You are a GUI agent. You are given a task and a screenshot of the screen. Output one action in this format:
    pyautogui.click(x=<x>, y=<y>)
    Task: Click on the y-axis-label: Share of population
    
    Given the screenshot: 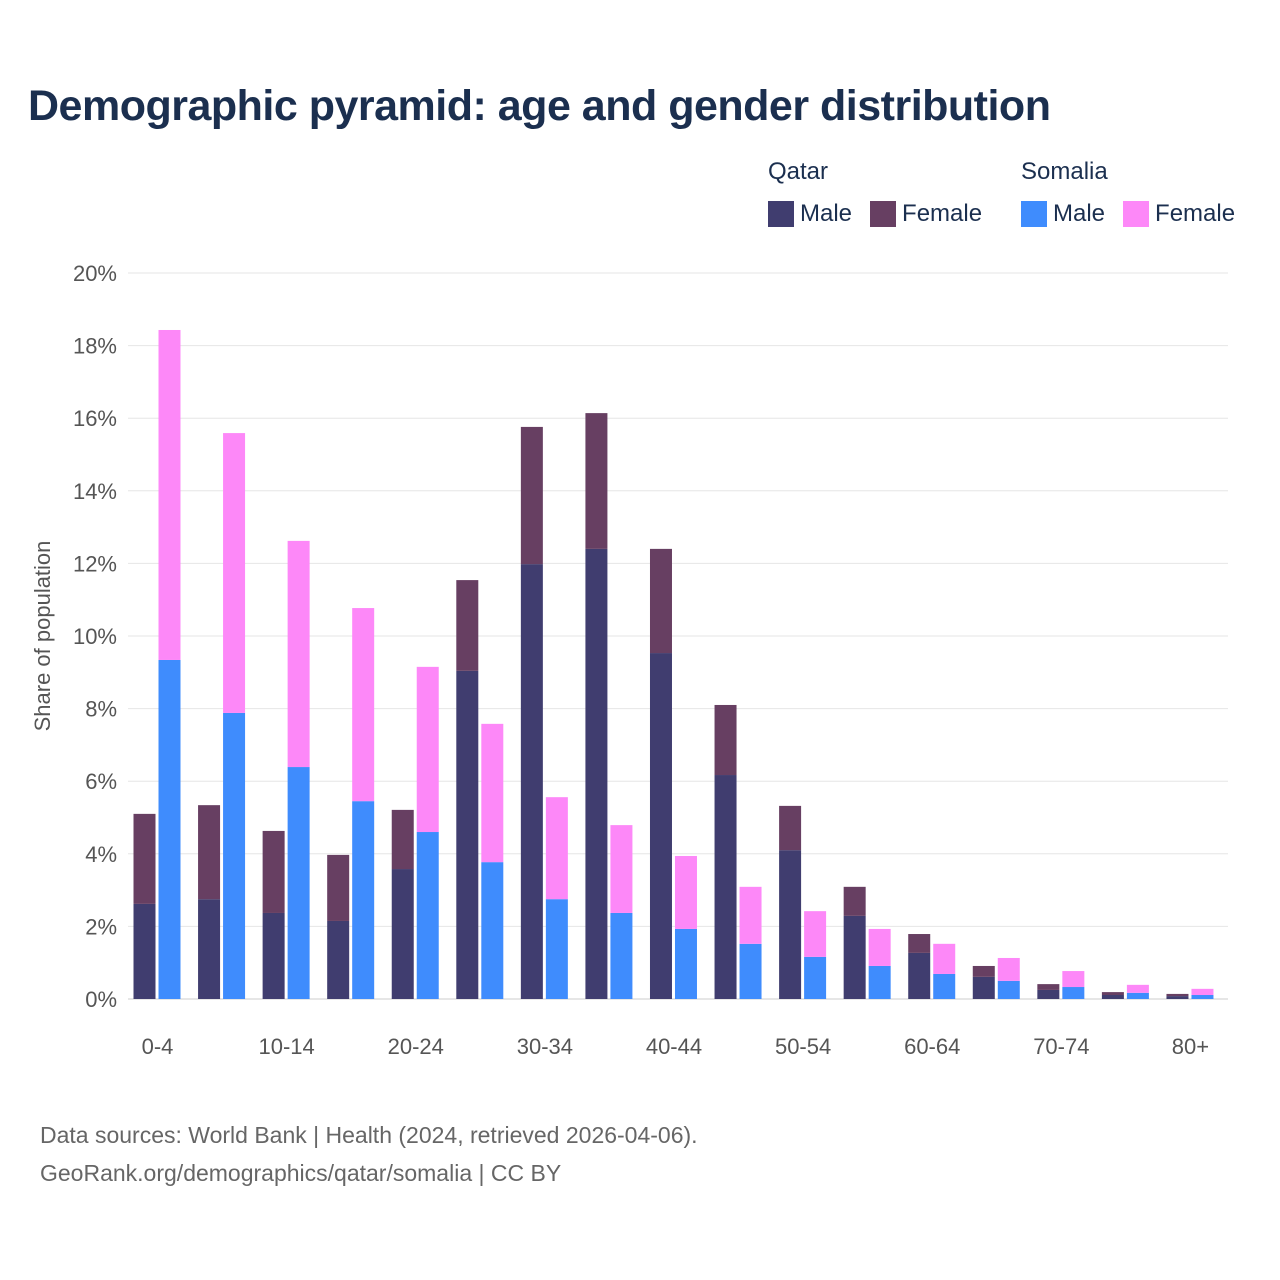 What is the action you would take?
    pyautogui.click(x=42, y=636)
    